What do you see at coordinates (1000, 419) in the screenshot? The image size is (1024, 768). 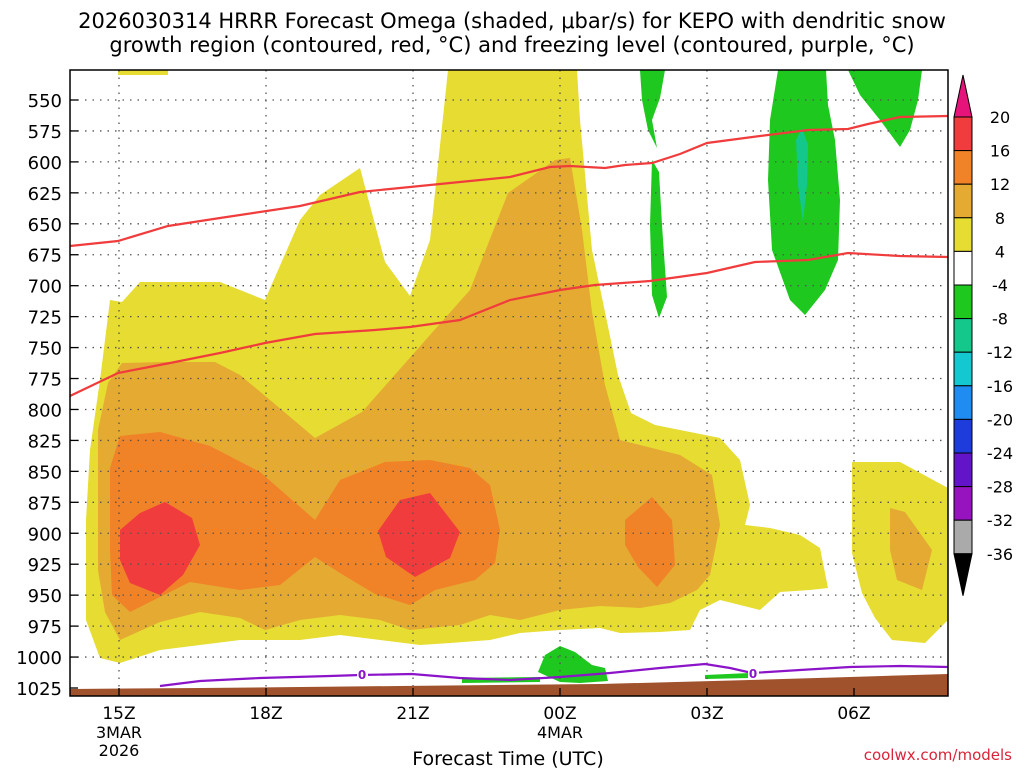 I see `colorbar-label: -20` at bounding box center [1000, 419].